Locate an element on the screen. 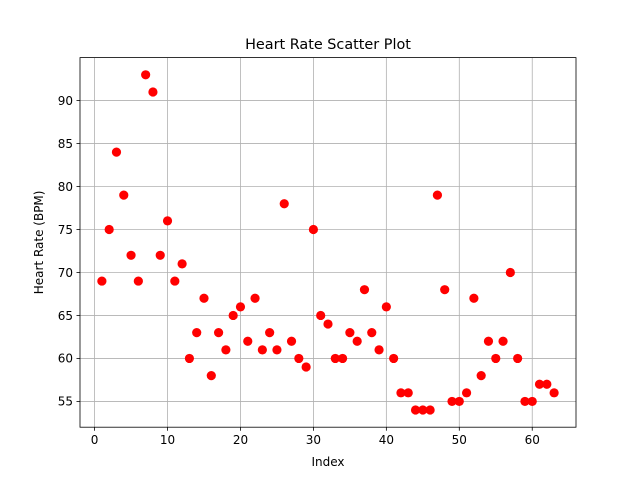 The height and width of the screenshot is (480, 640). y-tick-label: 55 is located at coordinates (65, 402).